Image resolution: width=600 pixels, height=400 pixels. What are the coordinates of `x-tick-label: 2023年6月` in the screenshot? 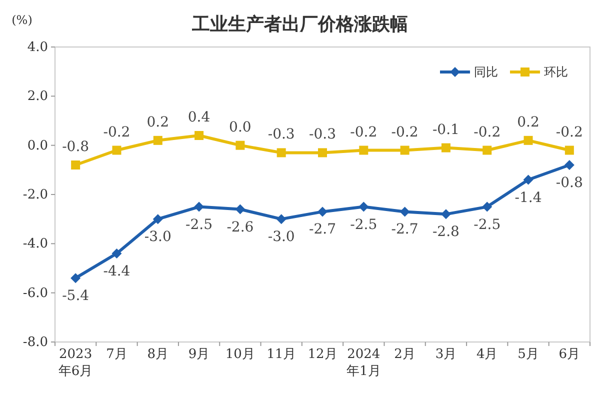 It's located at (75, 363).